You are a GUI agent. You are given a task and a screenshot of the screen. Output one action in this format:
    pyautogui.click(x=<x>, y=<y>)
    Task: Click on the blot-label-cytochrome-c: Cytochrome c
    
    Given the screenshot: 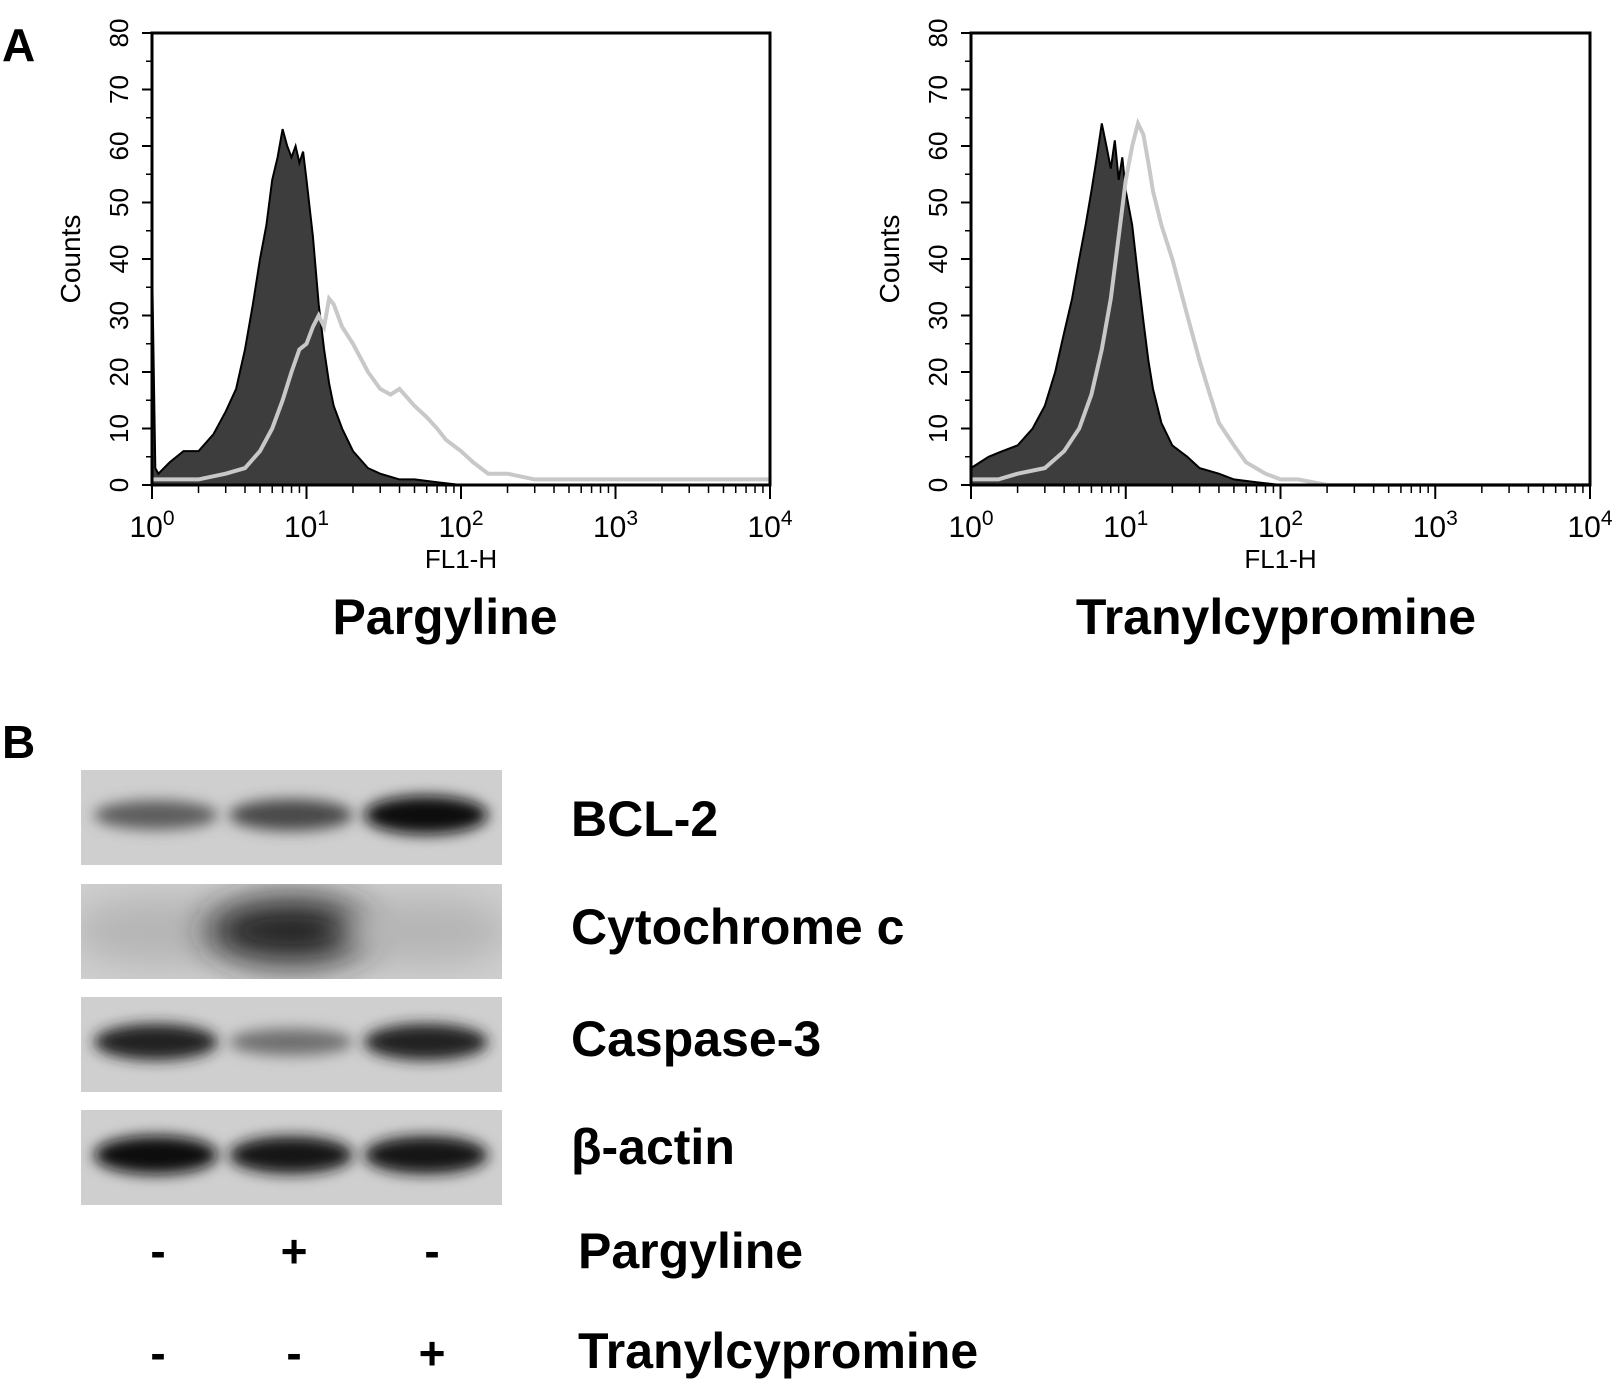 What is the action you would take?
    pyautogui.click(x=738, y=927)
    